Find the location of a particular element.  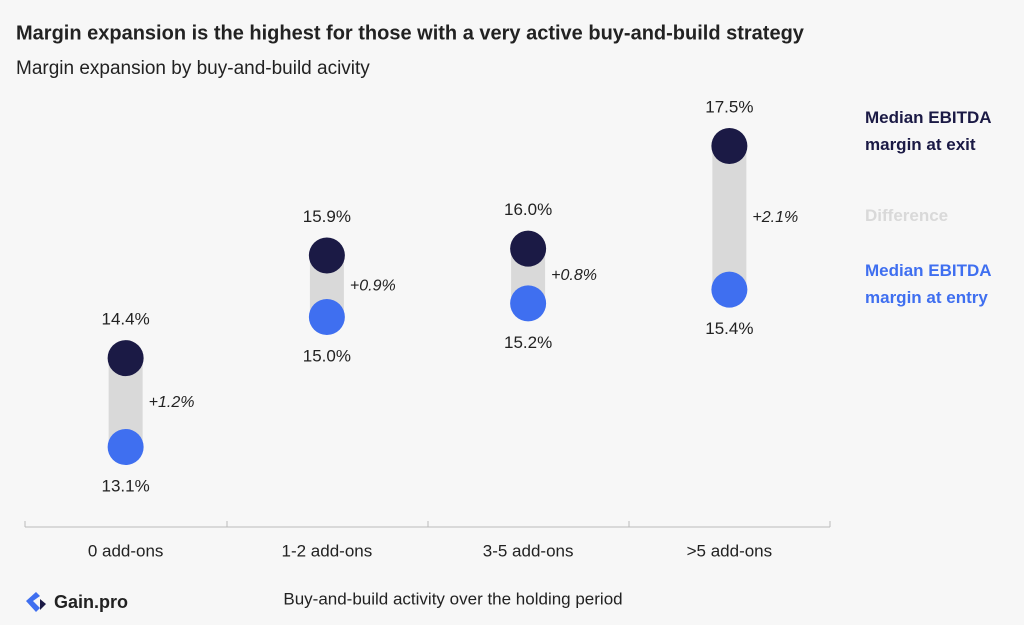

difference-label: +2.1% is located at coordinates (775, 217).